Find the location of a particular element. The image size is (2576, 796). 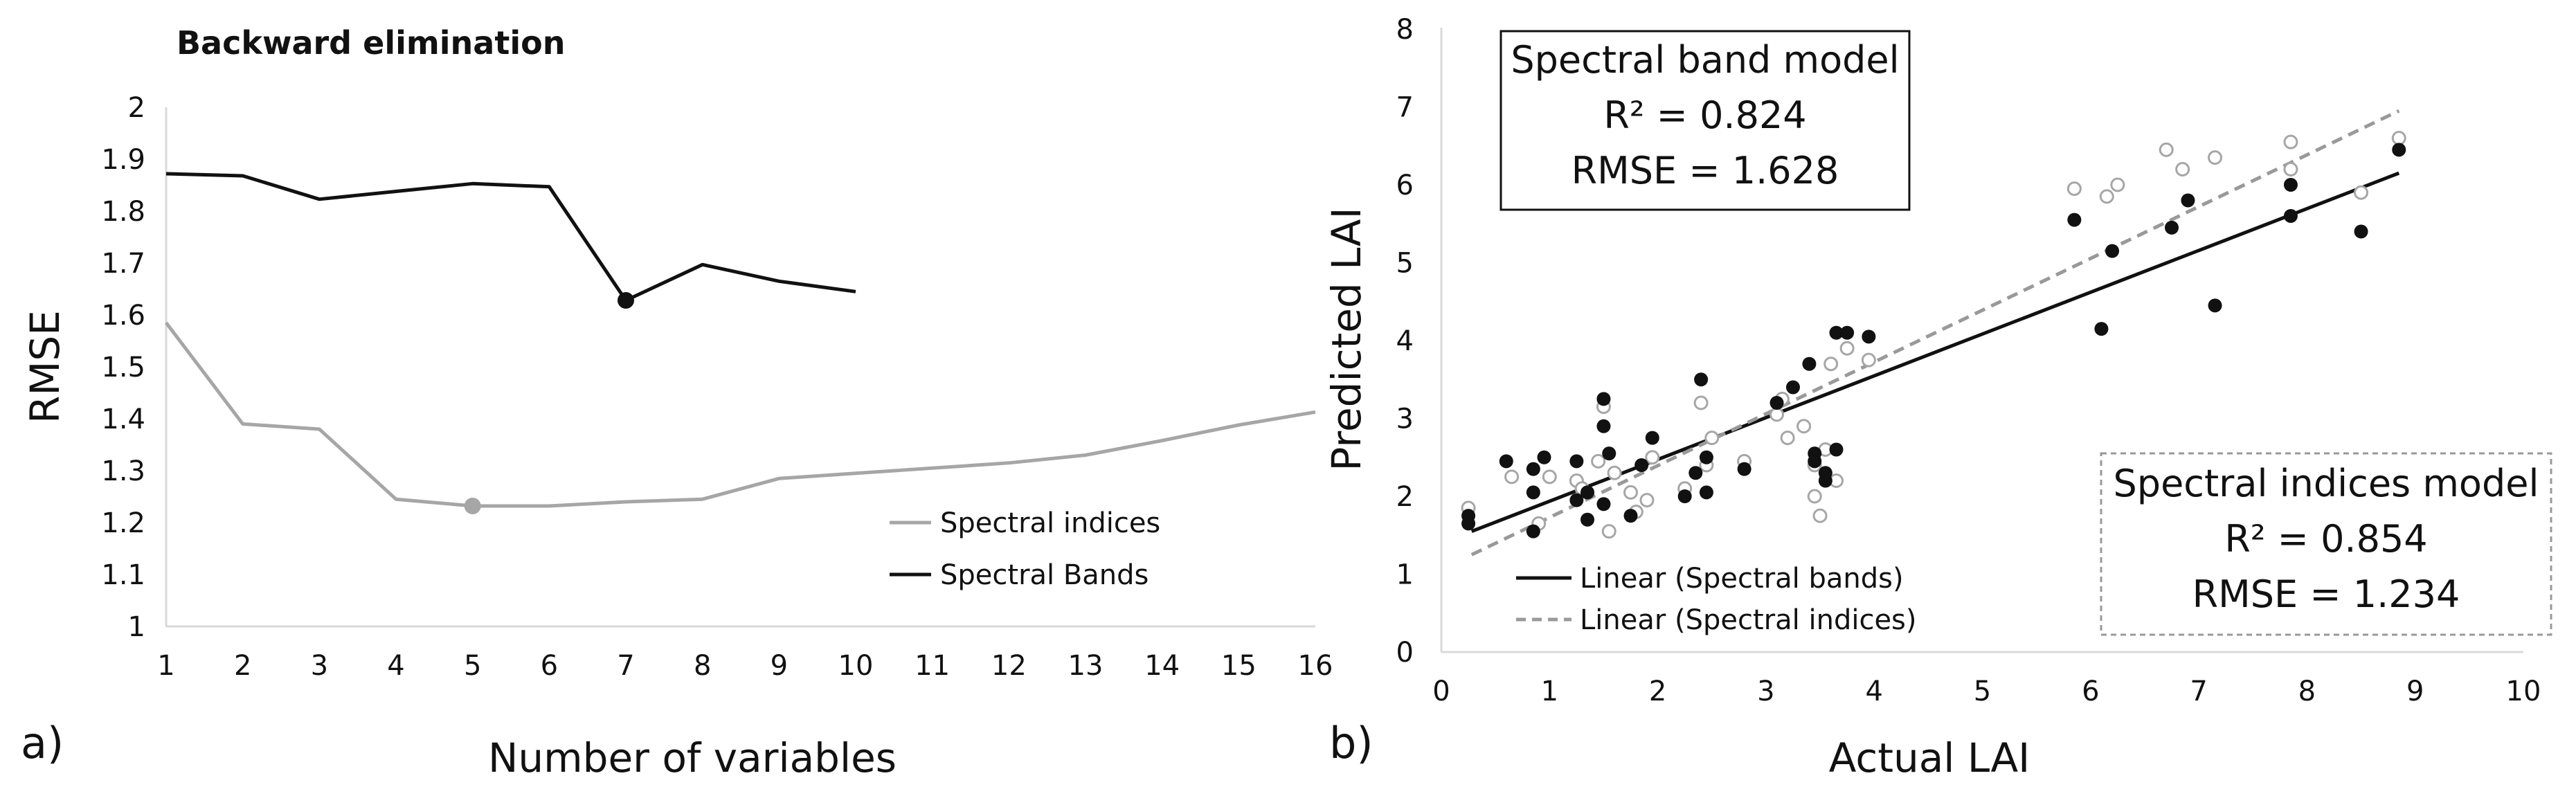

band-model-r2: R² = 0.824 is located at coordinates (1704, 115).